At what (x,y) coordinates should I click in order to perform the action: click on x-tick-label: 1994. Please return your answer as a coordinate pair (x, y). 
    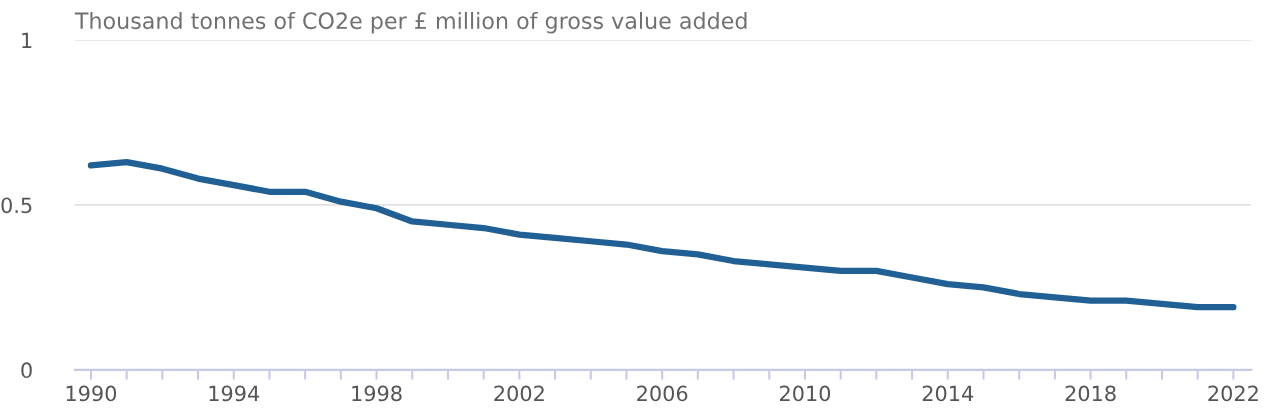
    Looking at the image, I should click on (234, 393).